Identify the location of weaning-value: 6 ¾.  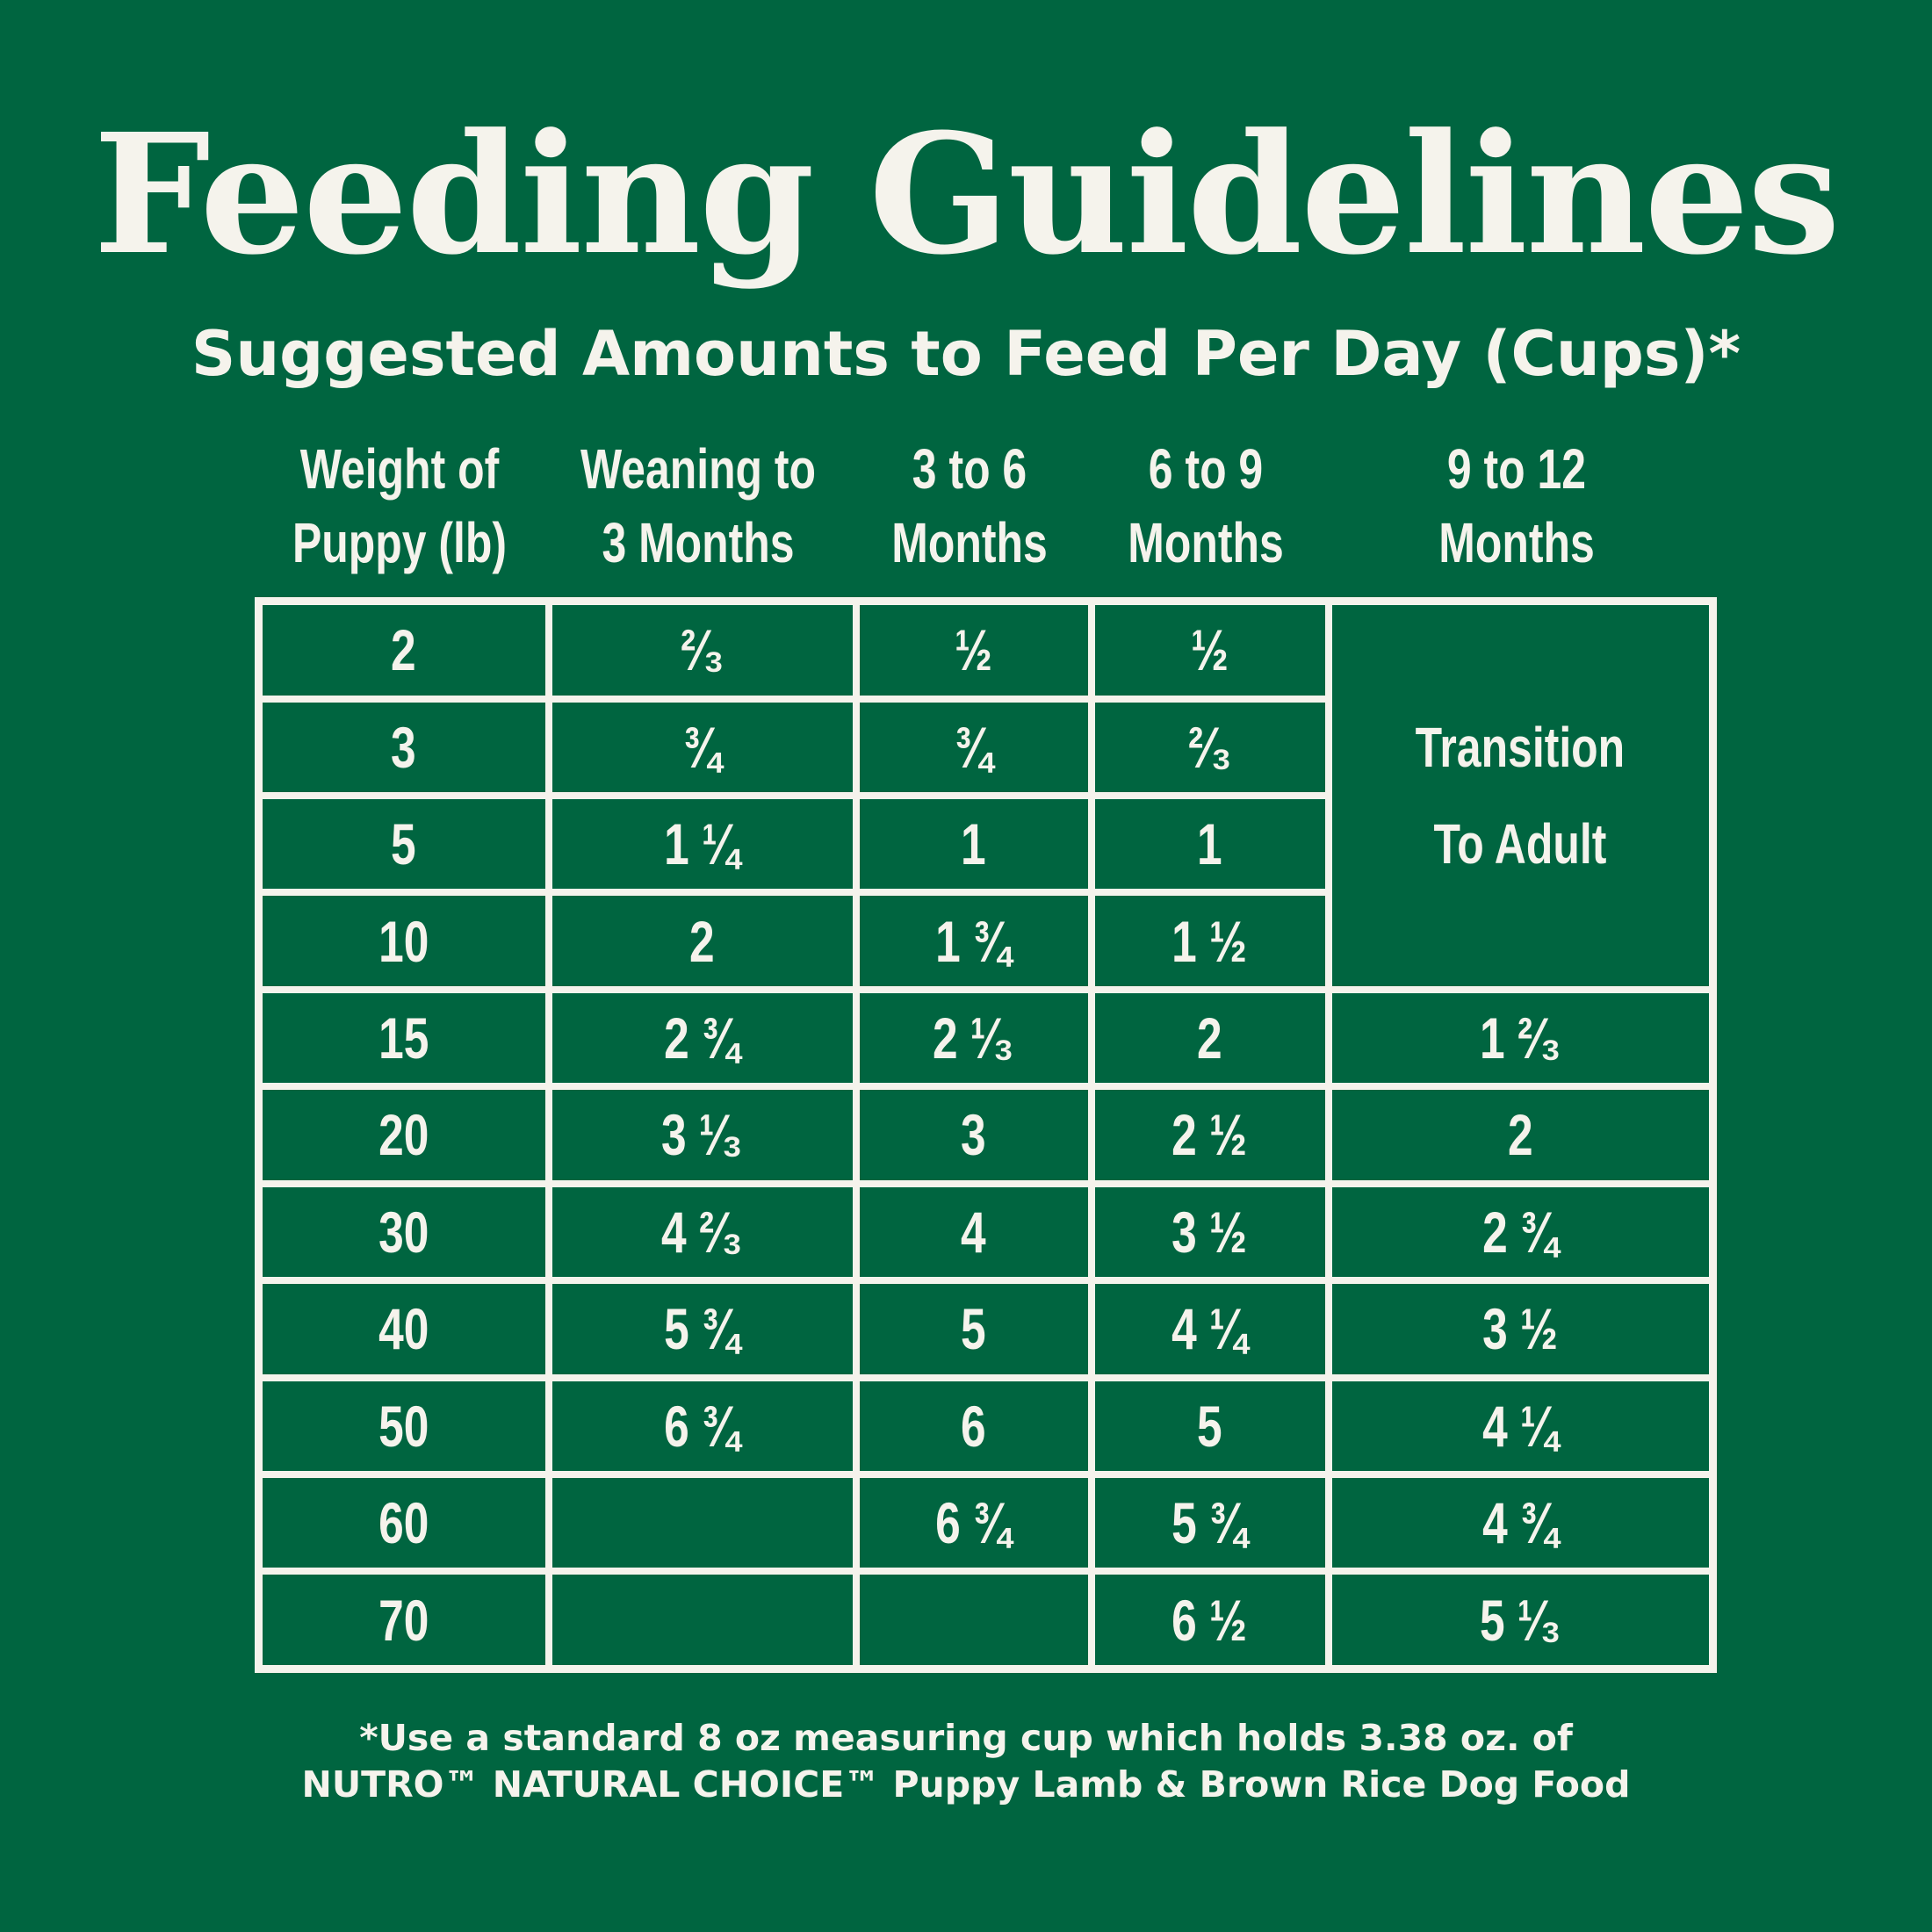
(702, 1426).